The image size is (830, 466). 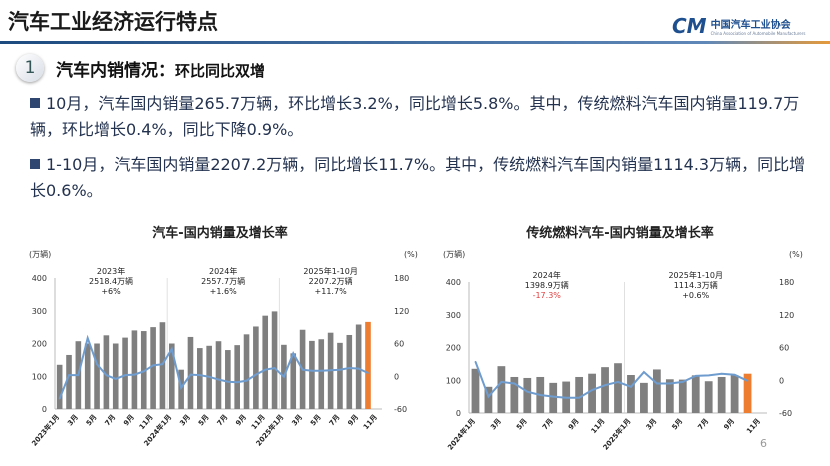 What do you see at coordinates (453, 315) in the screenshot?
I see `y-tick-label: 300` at bounding box center [453, 315].